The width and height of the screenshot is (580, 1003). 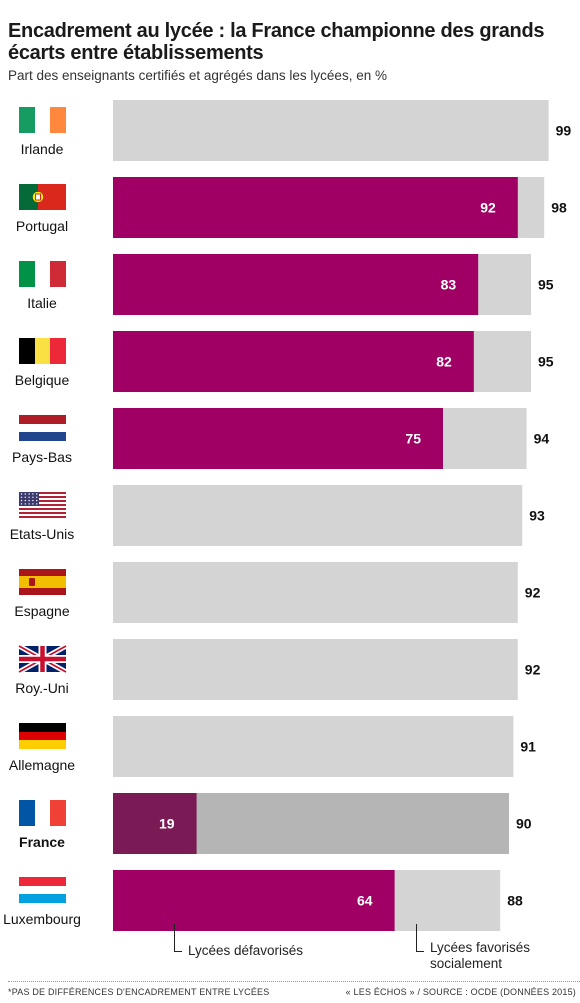 What do you see at coordinates (42, 226) in the screenshot?
I see `category-label: Portugal` at bounding box center [42, 226].